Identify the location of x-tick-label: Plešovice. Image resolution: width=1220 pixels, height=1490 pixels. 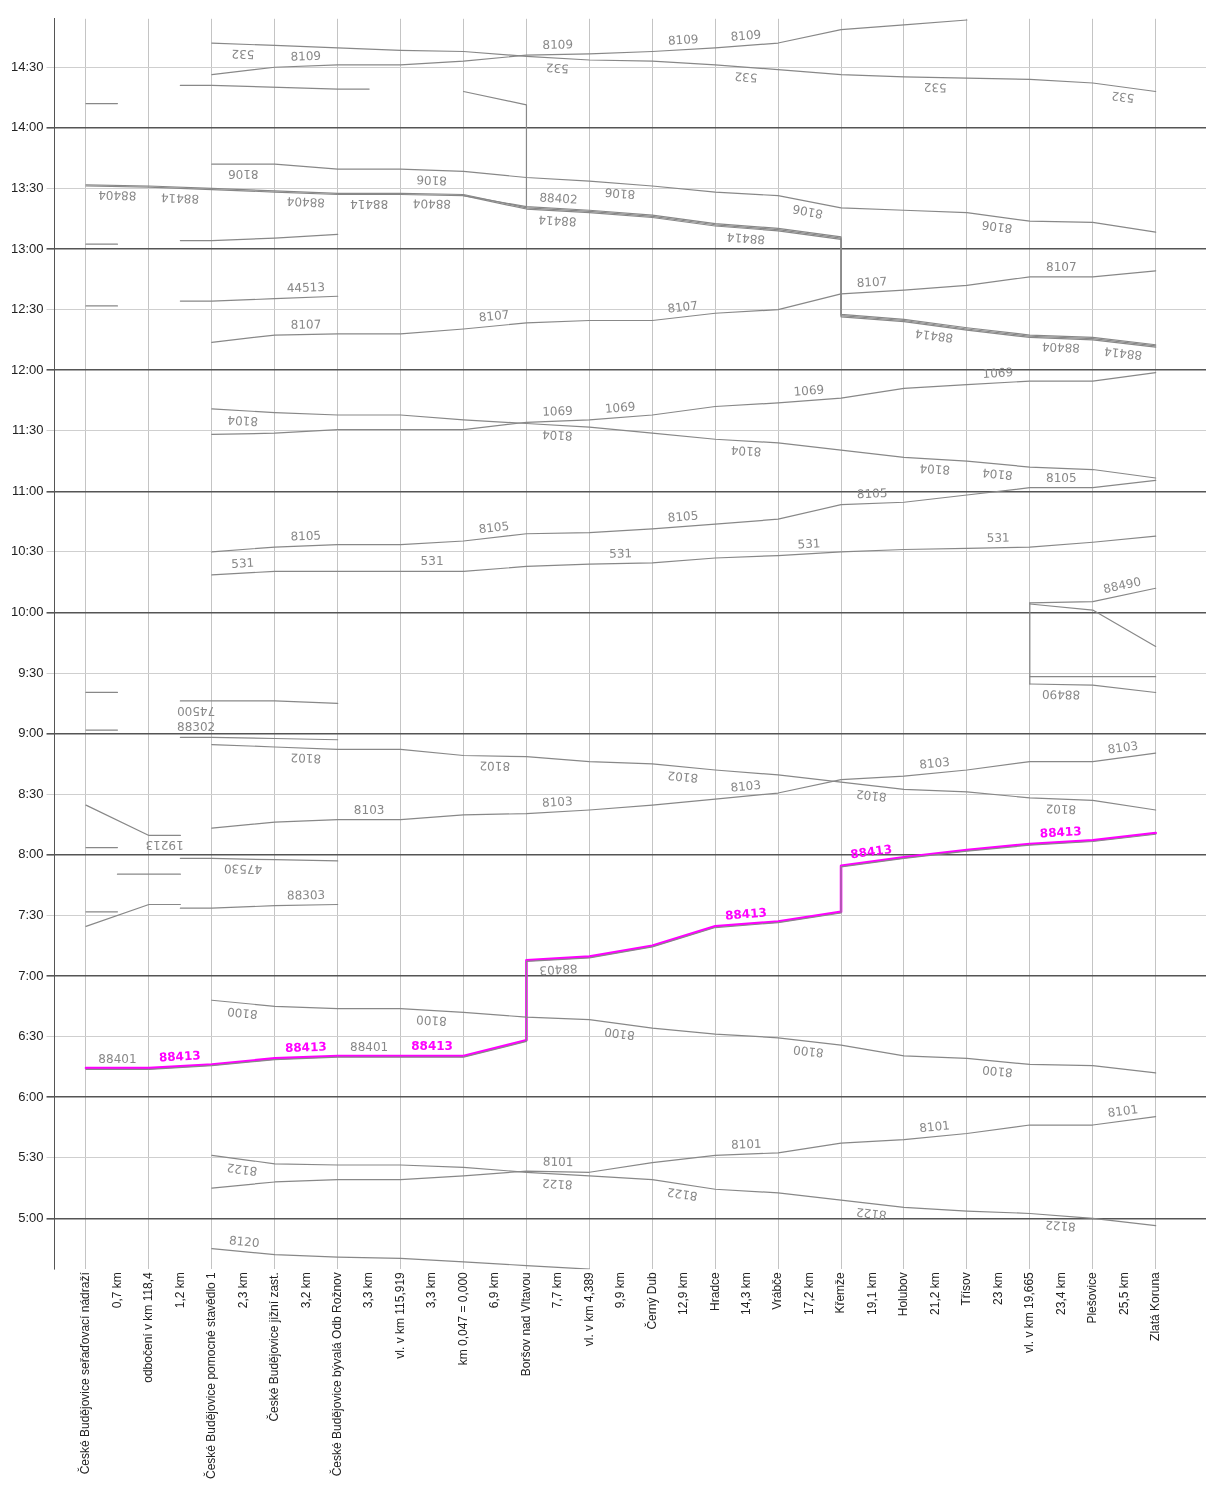
(1092, 1297).